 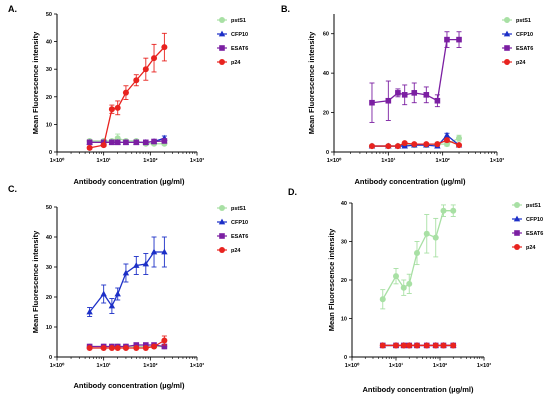 I want to click on panel-label: B., so click(x=285, y=9).